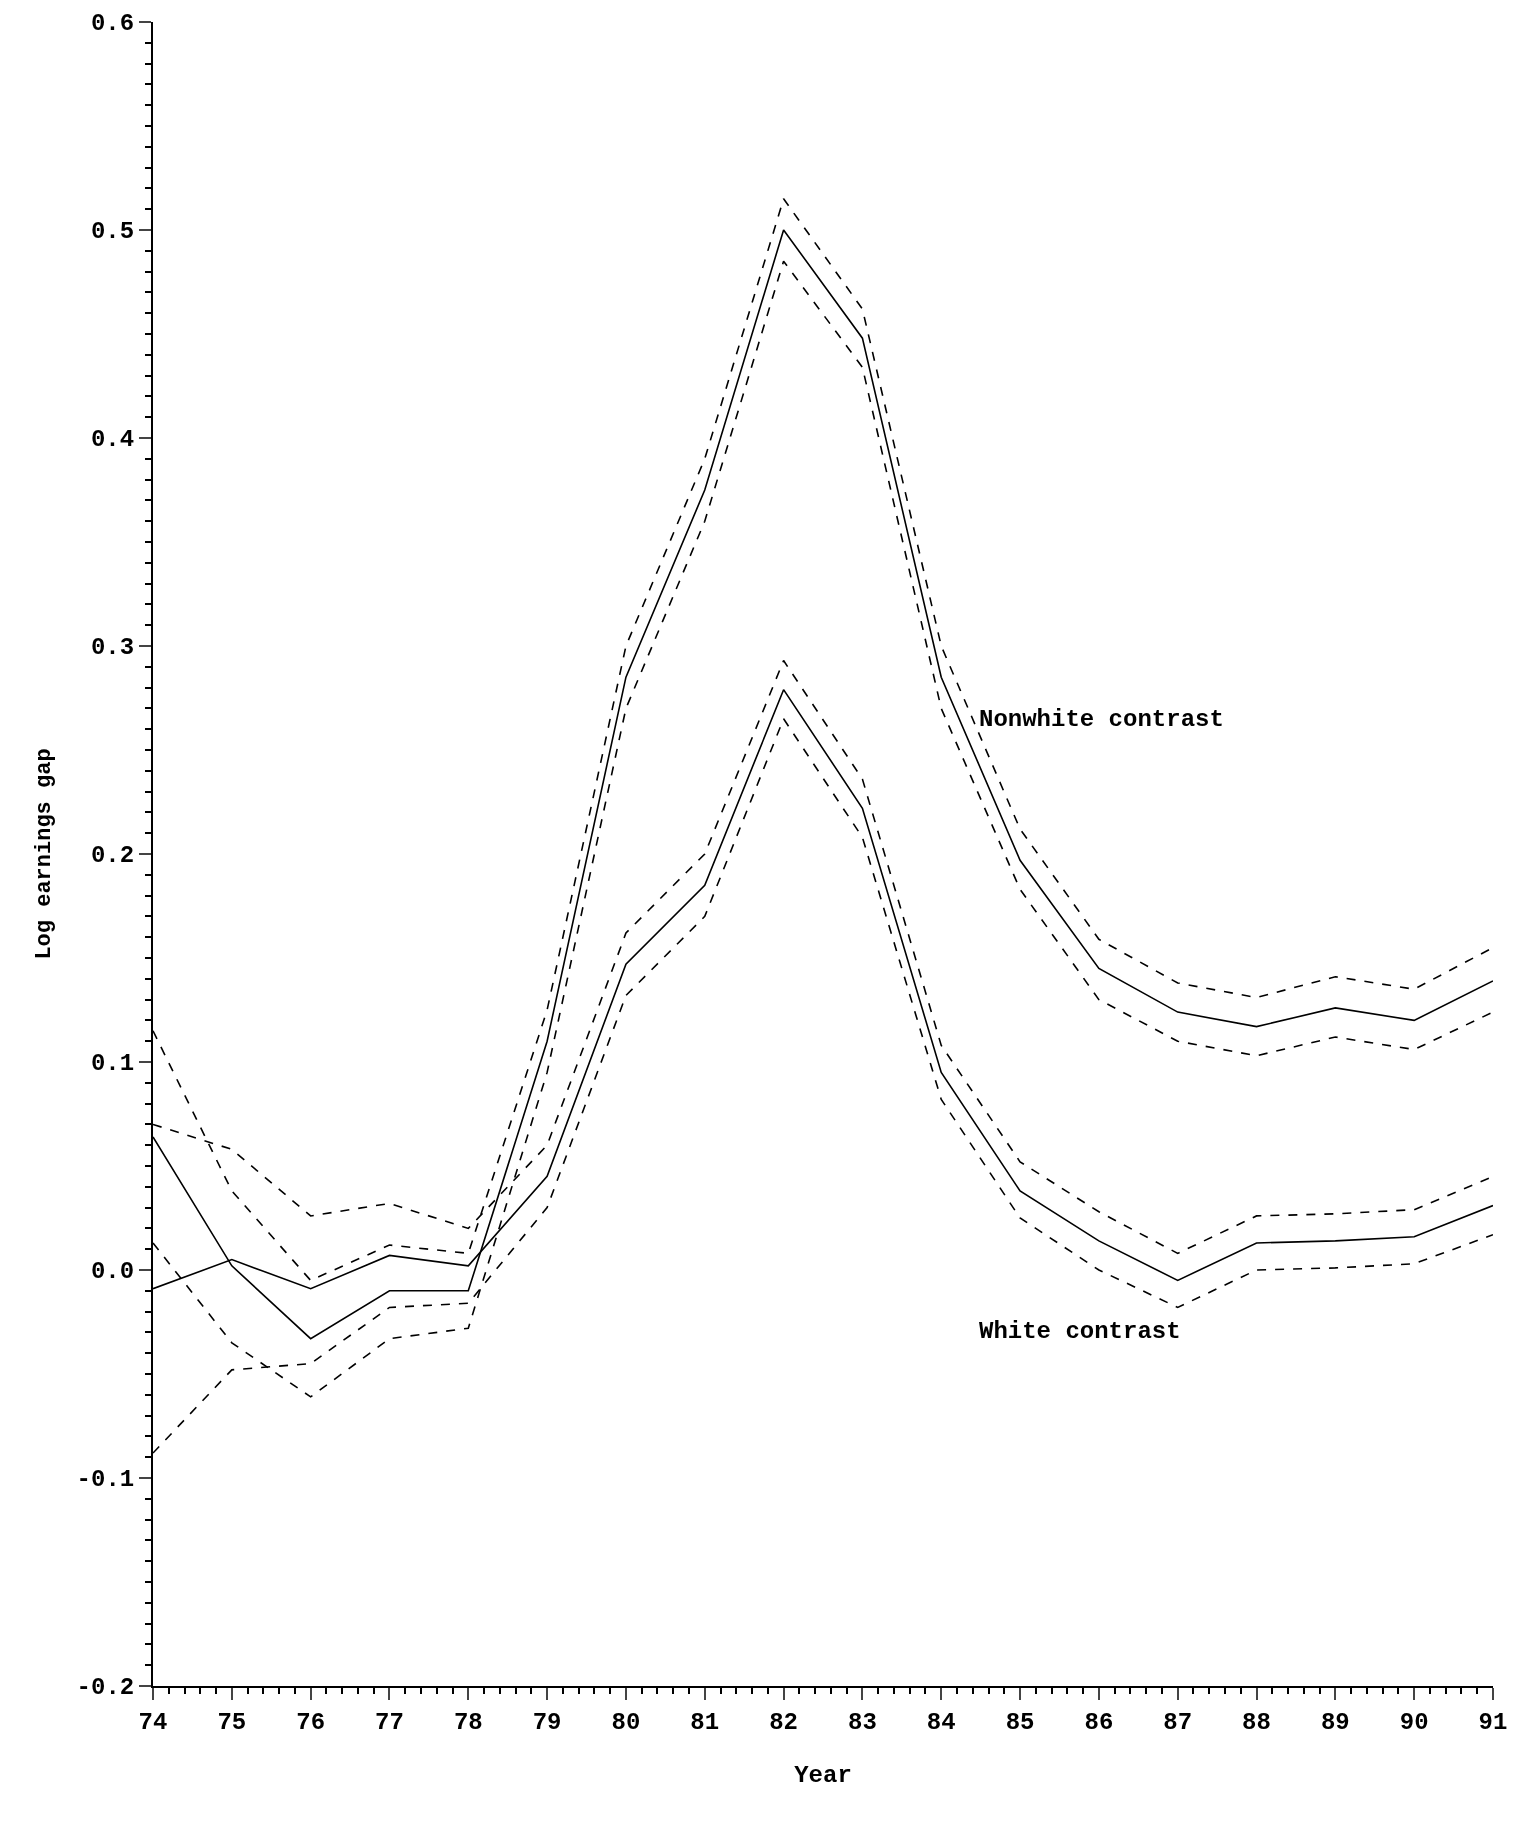  I want to click on x-tick-label: 76, so click(311, 1722).